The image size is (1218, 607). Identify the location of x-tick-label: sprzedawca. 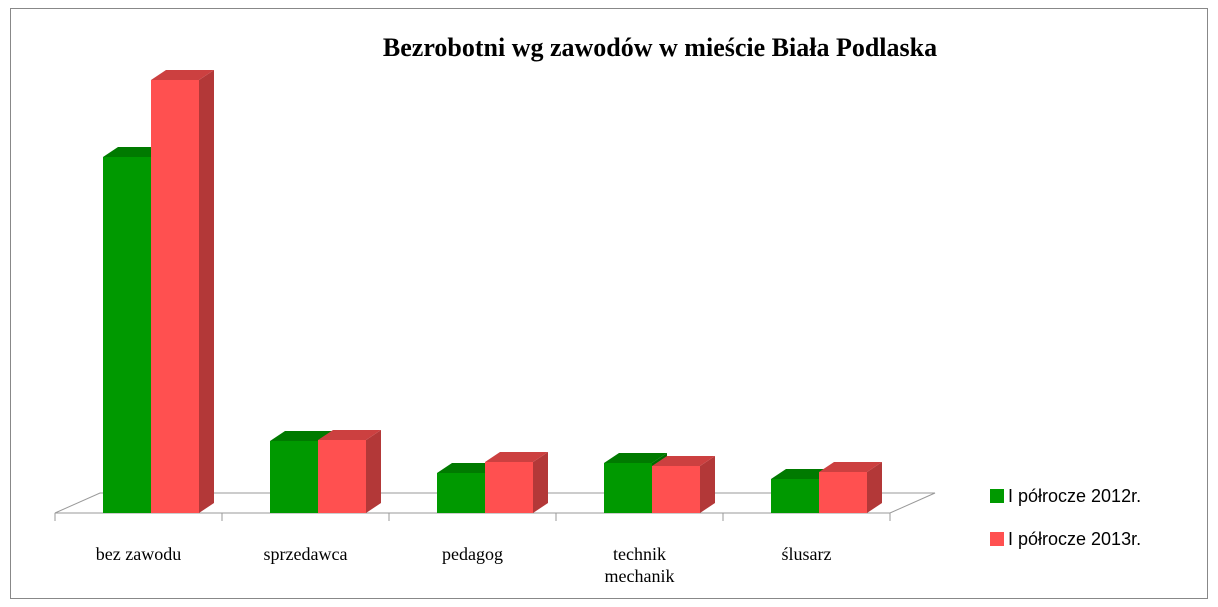
(305, 554).